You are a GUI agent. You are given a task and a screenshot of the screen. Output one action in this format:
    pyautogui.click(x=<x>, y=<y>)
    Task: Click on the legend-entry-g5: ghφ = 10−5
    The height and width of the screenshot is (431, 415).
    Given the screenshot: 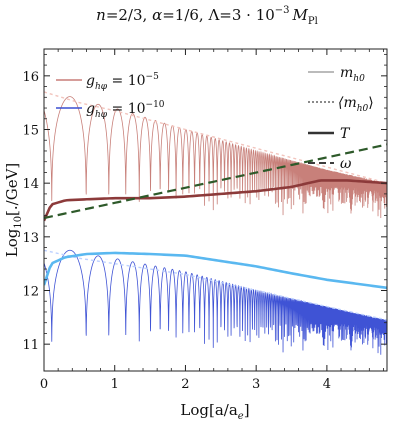 What is the action you would take?
    pyautogui.click(x=107, y=82)
    